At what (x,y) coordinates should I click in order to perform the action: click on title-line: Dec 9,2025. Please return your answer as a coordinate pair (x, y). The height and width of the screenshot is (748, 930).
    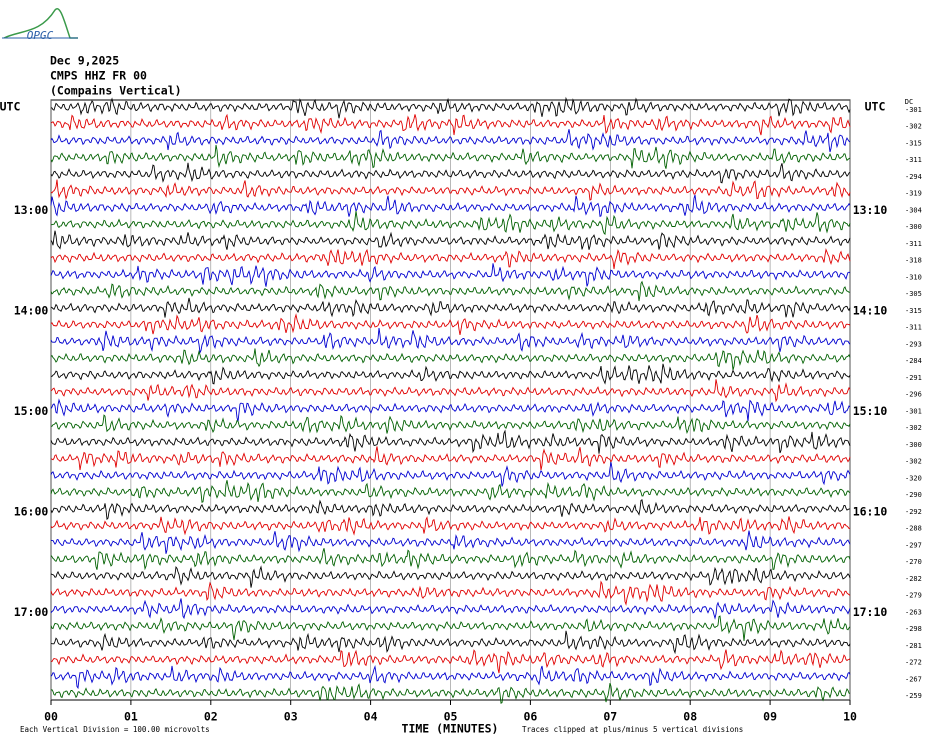
    Looking at the image, I should click on (84, 61).